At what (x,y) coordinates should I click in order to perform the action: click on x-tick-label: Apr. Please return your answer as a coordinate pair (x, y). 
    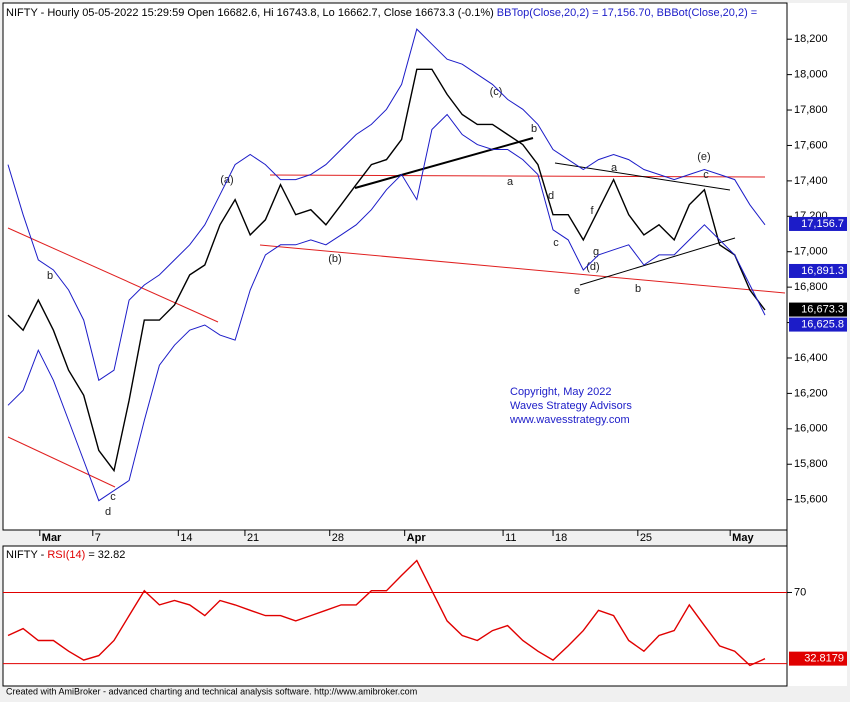
    Looking at the image, I should click on (417, 538).